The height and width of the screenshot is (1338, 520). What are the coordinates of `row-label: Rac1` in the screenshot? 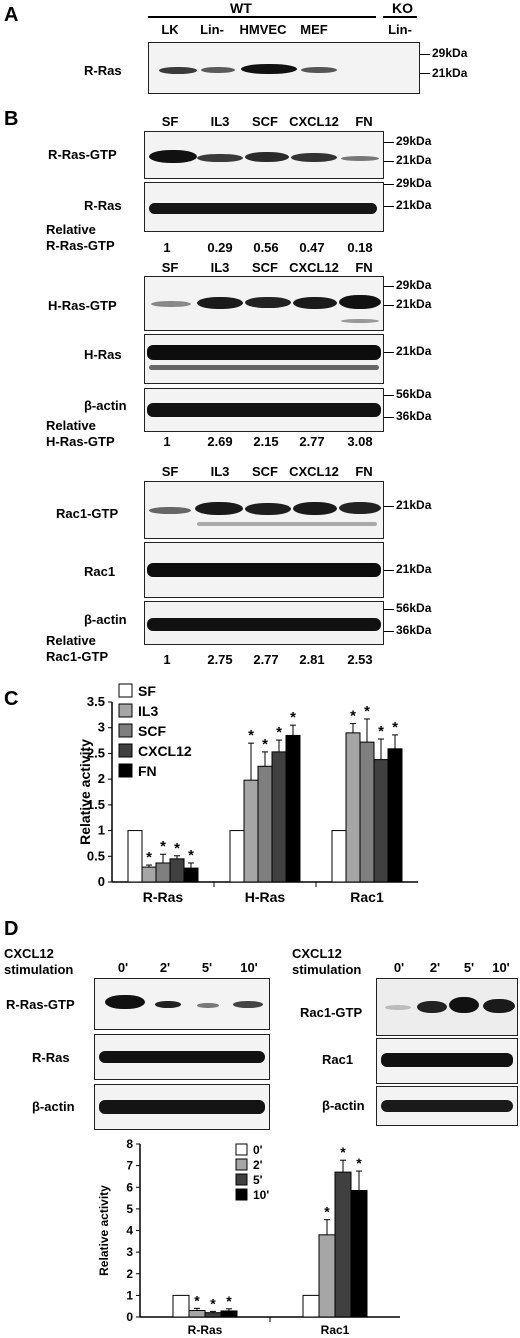 It's located at (338, 1059).